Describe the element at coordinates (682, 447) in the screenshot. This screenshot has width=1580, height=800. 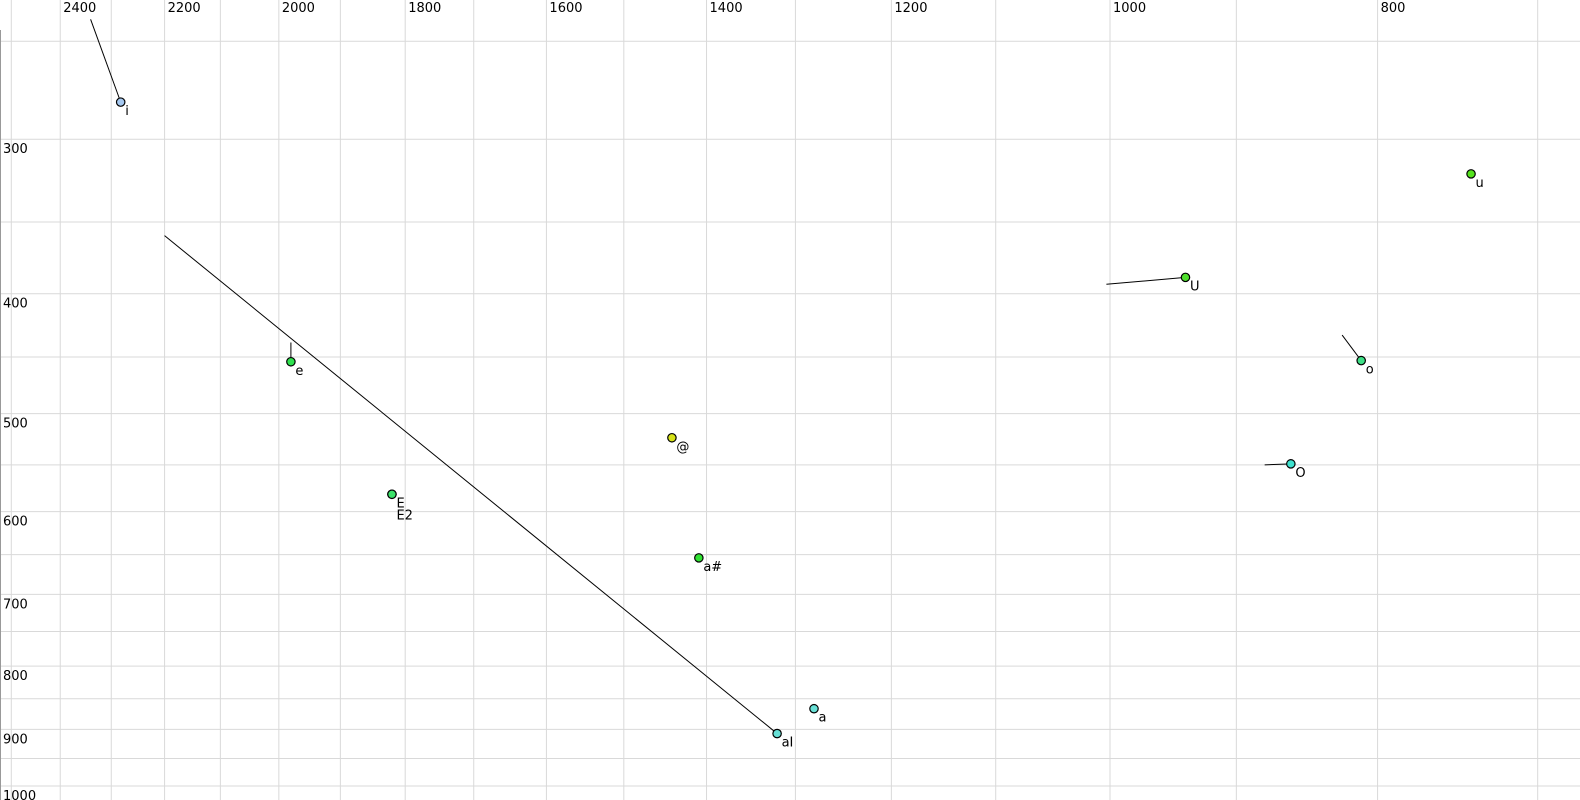
I see `vowel-label-@: @` at that location.